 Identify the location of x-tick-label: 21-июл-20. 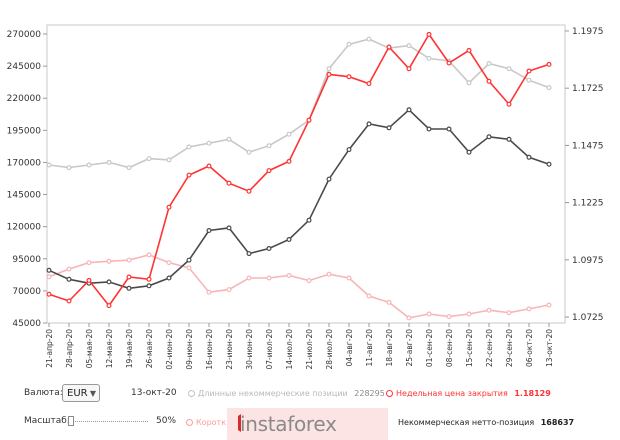
(309, 349).